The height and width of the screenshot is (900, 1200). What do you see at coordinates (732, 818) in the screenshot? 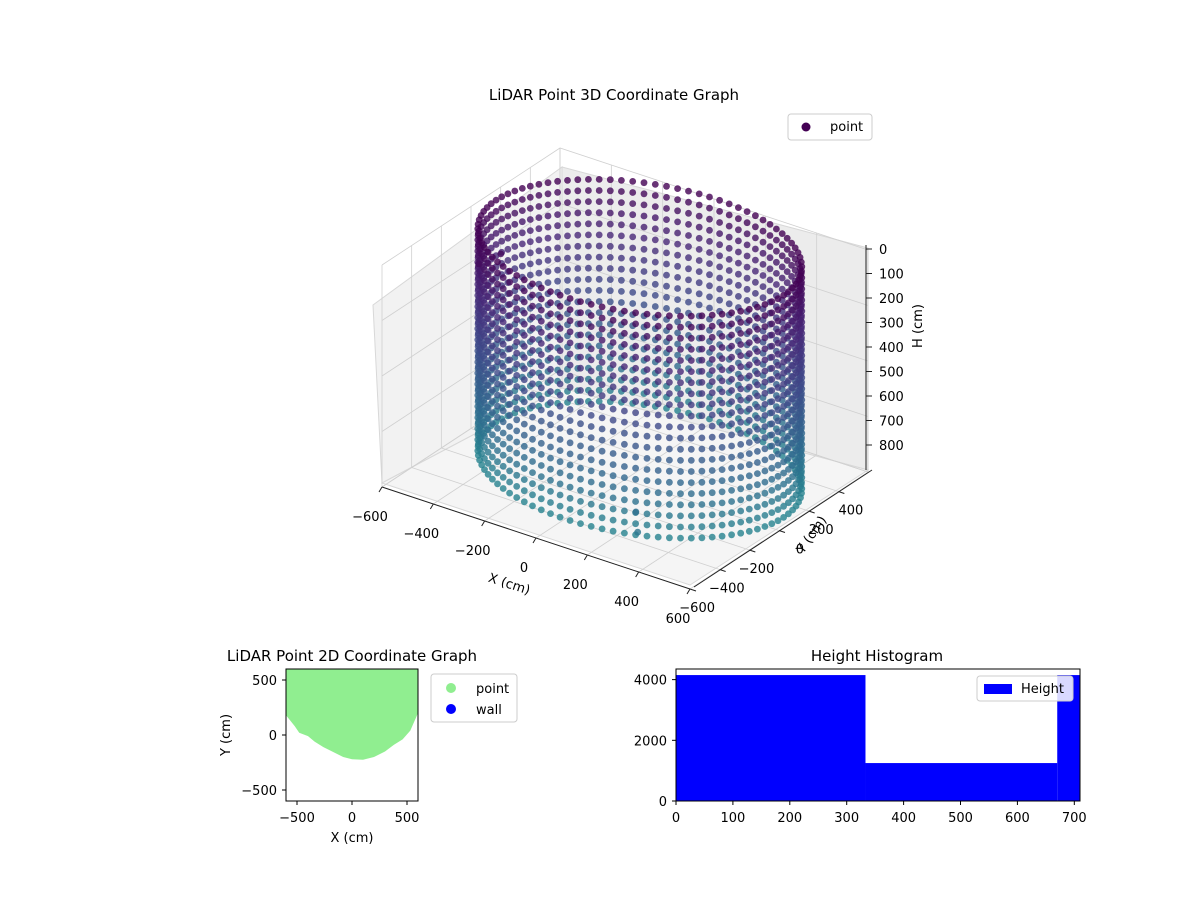
I see `x-tick-label-hist: 100` at bounding box center [732, 818].